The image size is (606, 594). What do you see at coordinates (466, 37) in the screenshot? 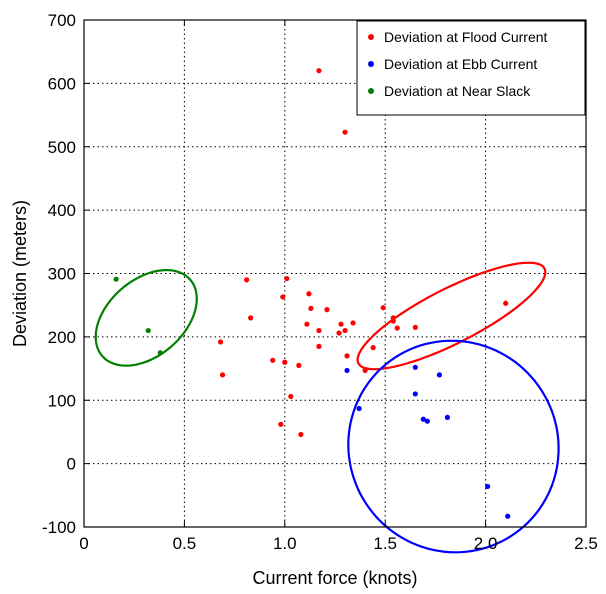
I see `legend-label: Deviation at Flood Current` at bounding box center [466, 37].